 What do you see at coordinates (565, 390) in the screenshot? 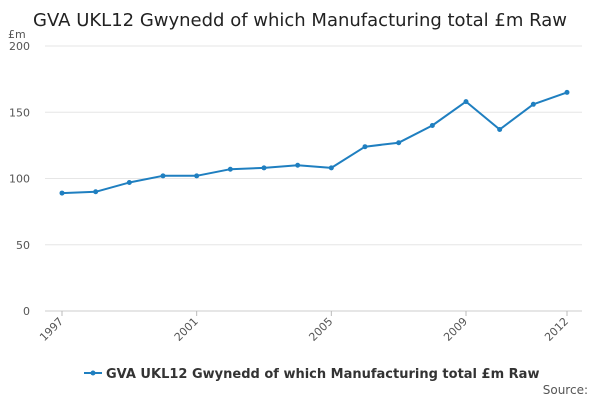
I see `source-label: Source:` at bounding box center [565, 390].